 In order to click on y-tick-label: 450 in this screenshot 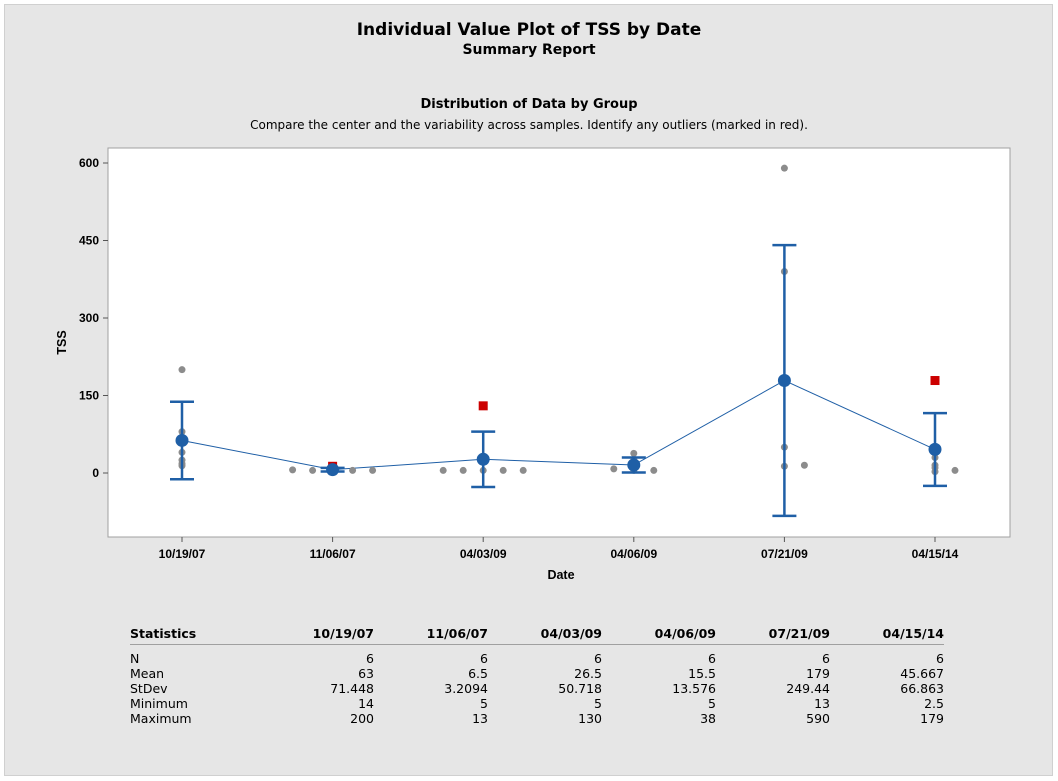, I will do `click(89, 241)`.